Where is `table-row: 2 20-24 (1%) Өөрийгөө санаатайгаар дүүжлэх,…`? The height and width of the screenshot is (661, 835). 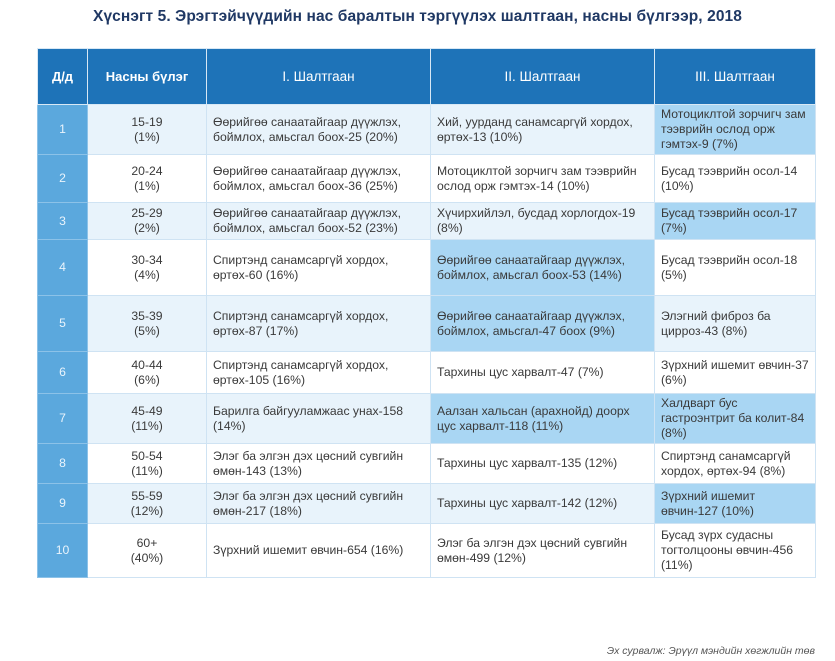 table-row: 2 20-24 (1%) Өөрийгөө санаатайгаар дүүжлэх,… is located at coordinates (426, 178).